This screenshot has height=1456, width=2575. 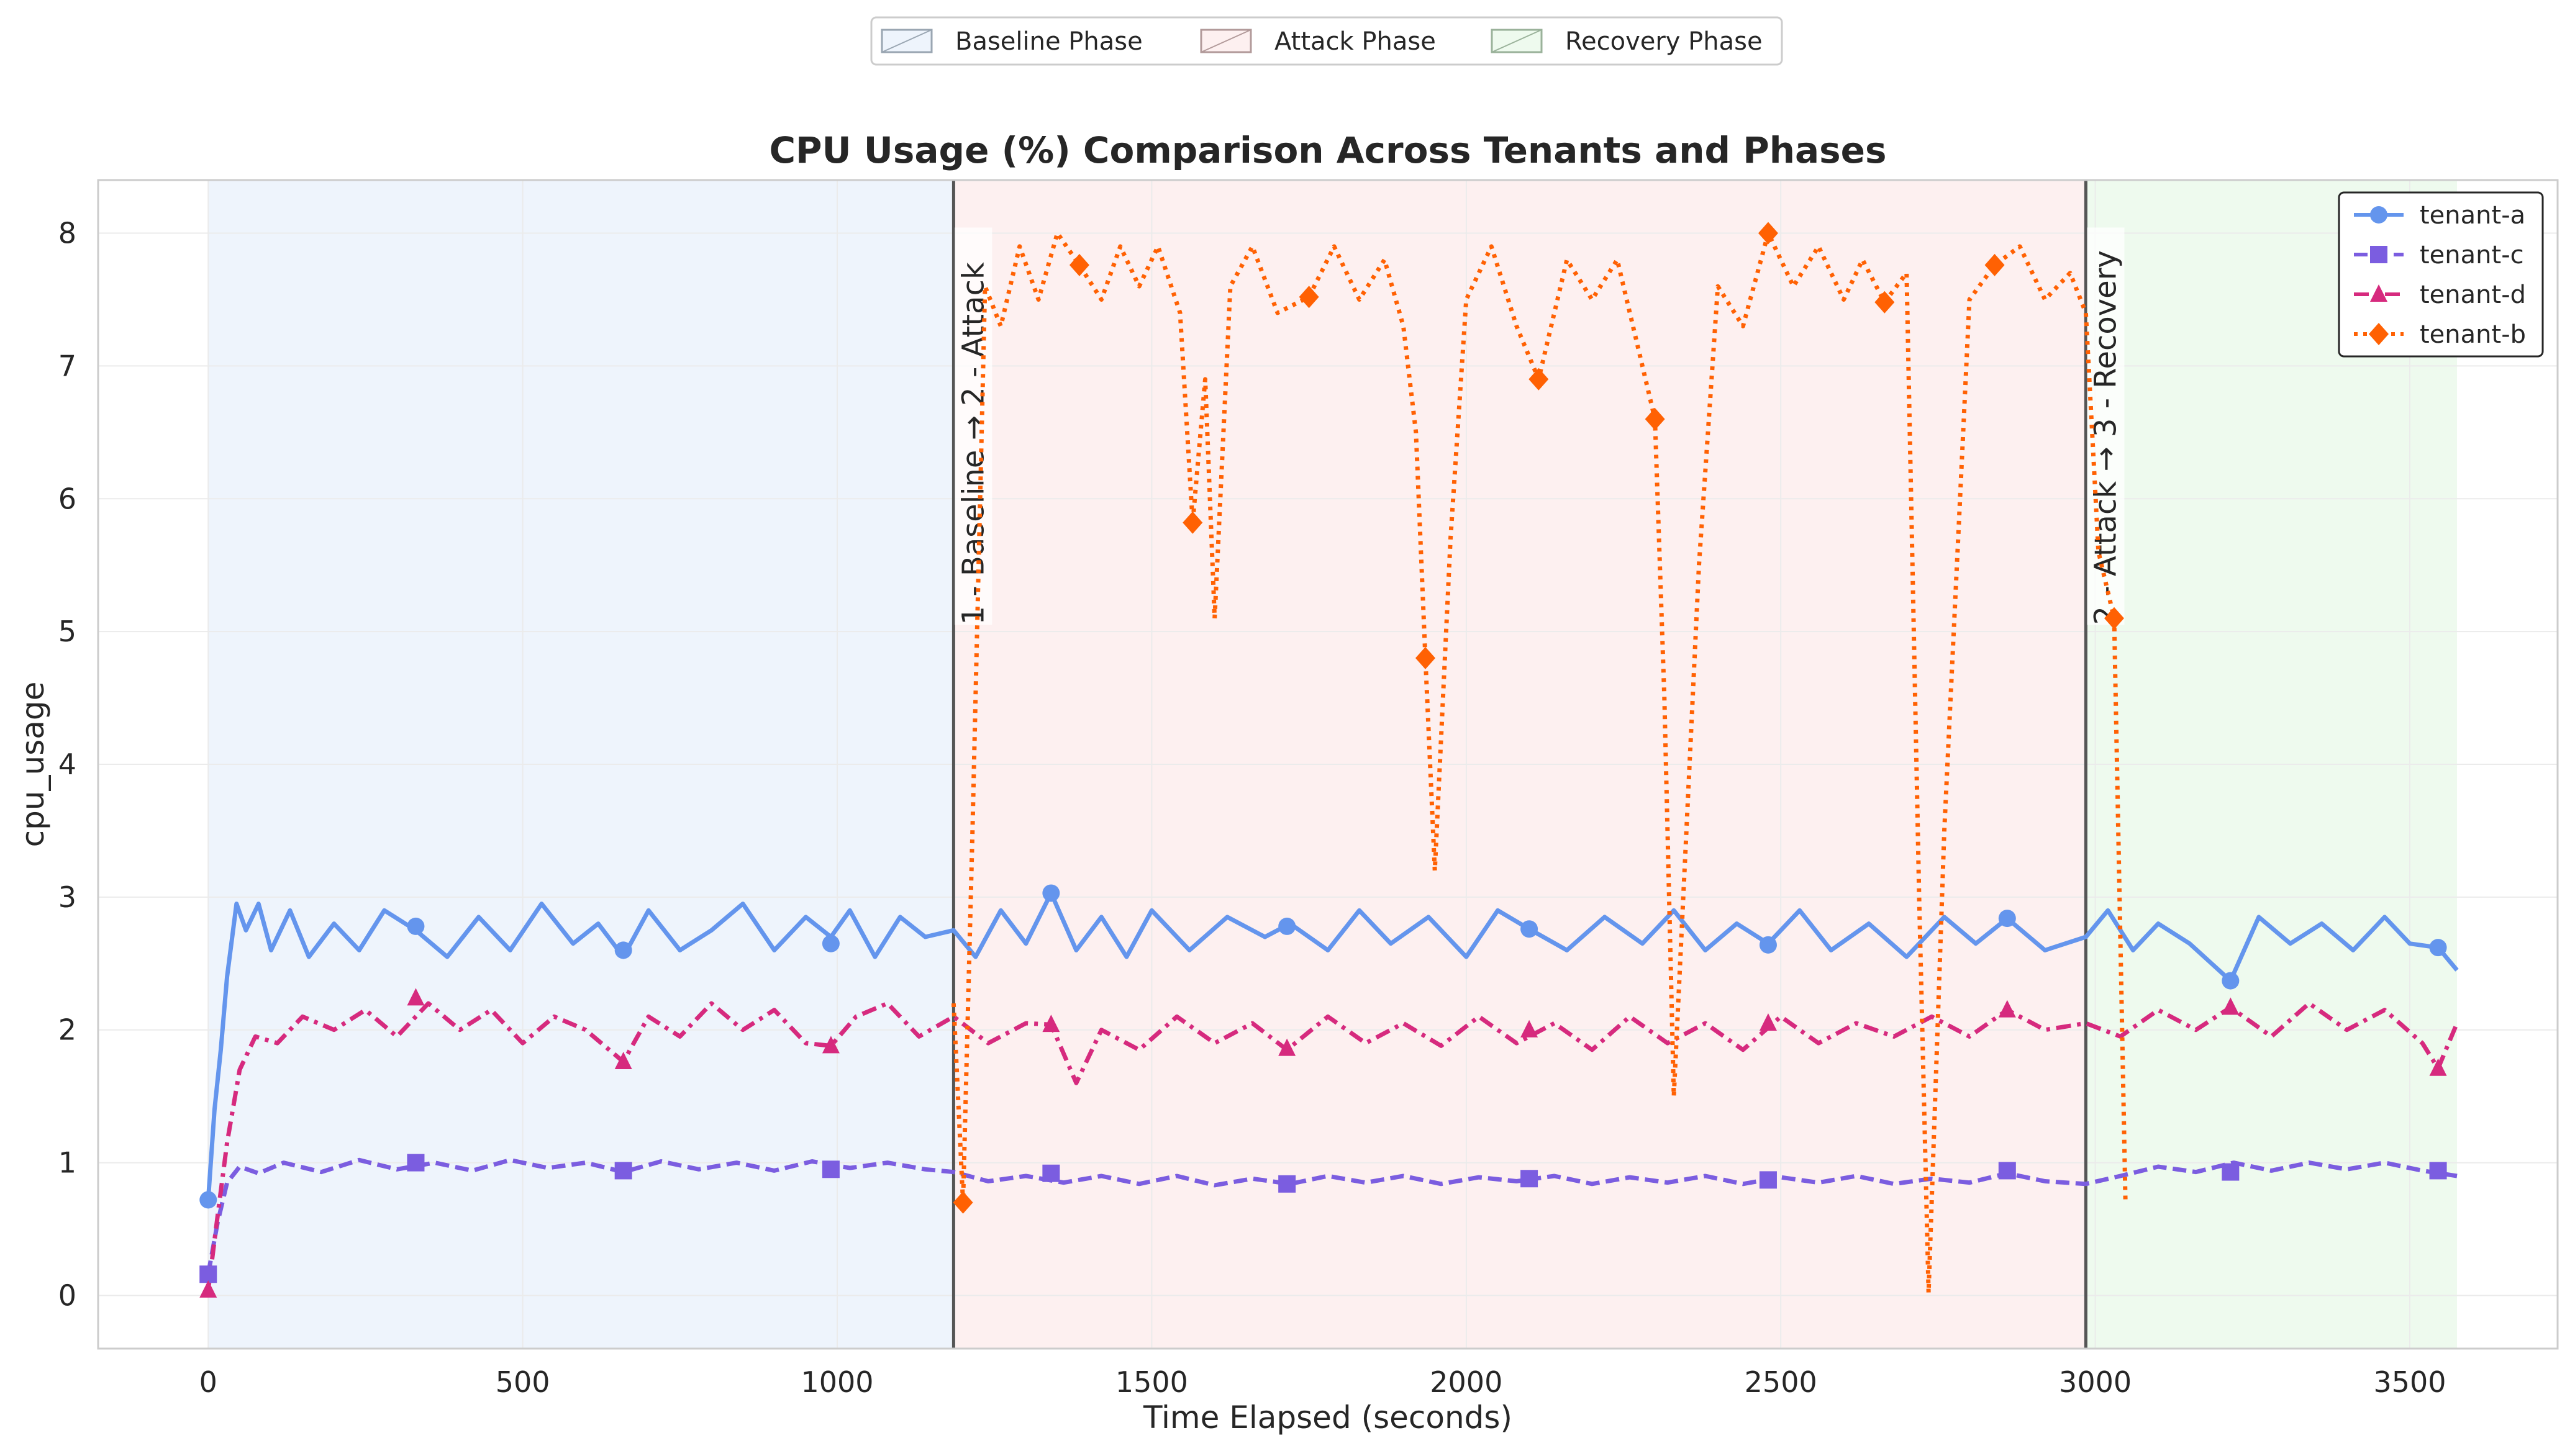 What do you see at coordinates (2379, 254) in the screenshot?
I see `legend-marker-tenant-c` at bounding box center [2379, 254].